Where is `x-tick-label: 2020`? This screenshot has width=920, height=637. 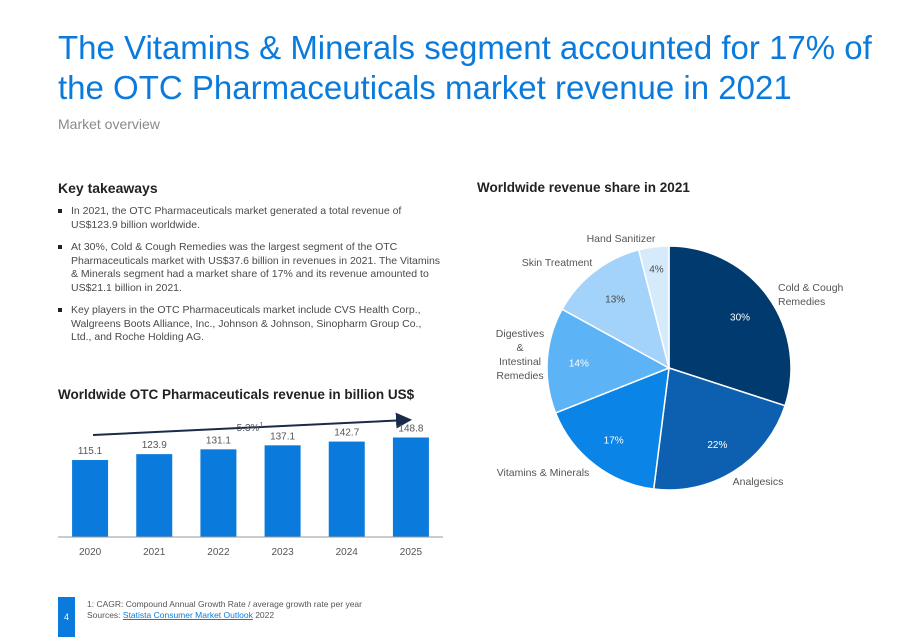 x-tick-label: 2020 is located at coordinates (90, 552).